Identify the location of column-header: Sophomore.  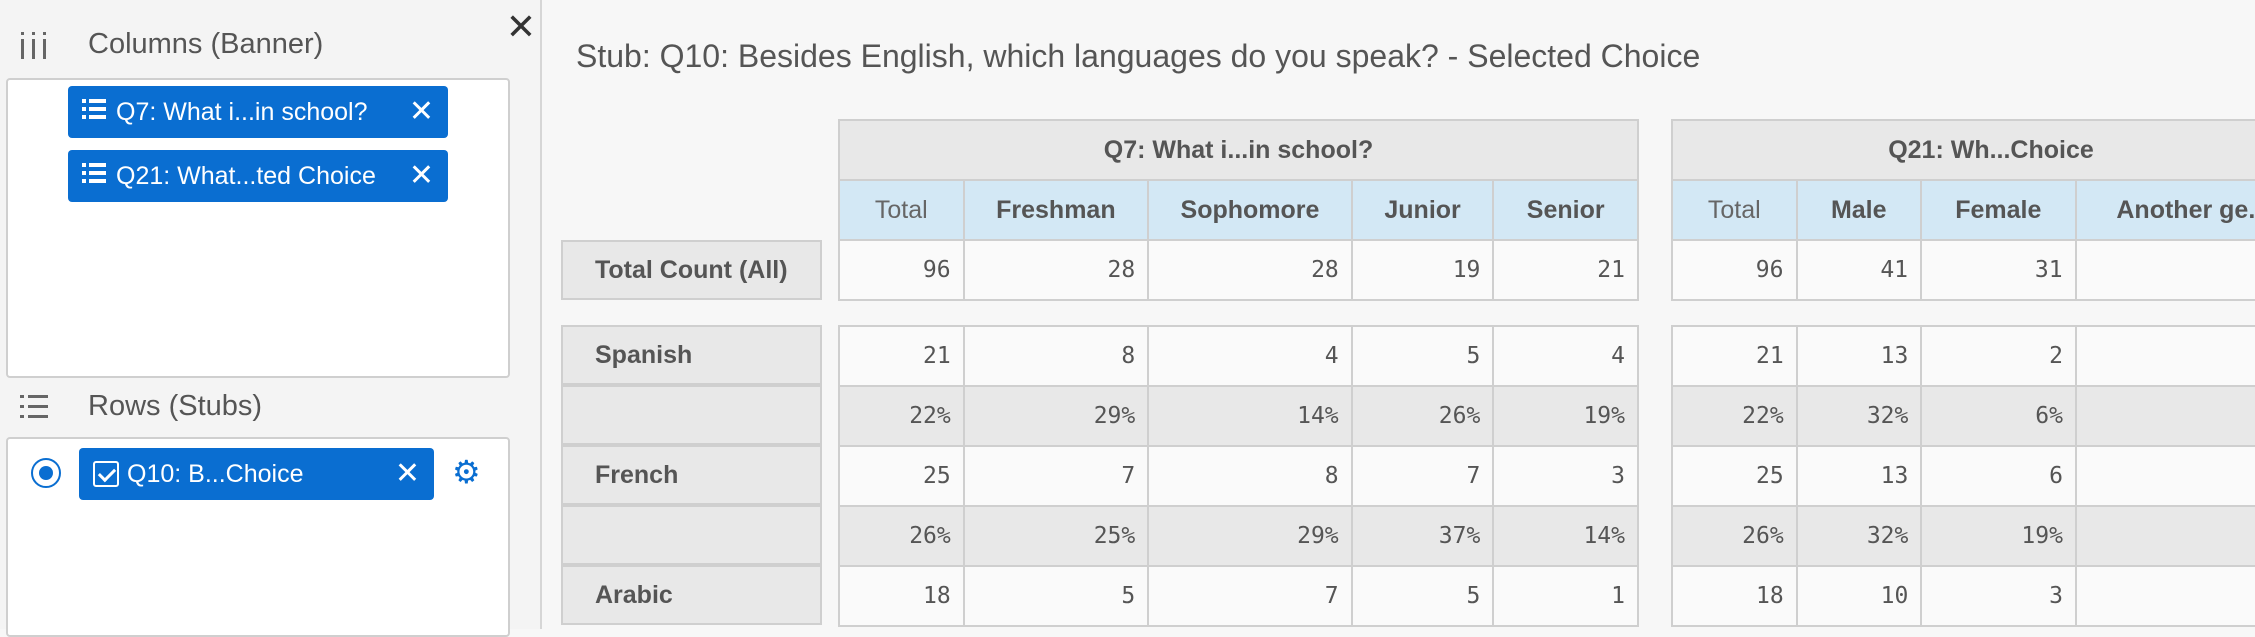
(1250, 210).